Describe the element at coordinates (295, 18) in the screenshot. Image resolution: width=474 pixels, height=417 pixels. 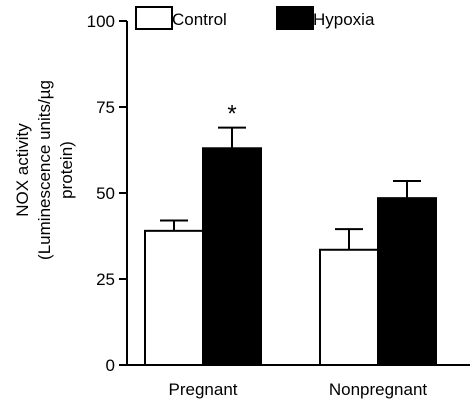
I see `legend-swatch-hypoxia` at that location.